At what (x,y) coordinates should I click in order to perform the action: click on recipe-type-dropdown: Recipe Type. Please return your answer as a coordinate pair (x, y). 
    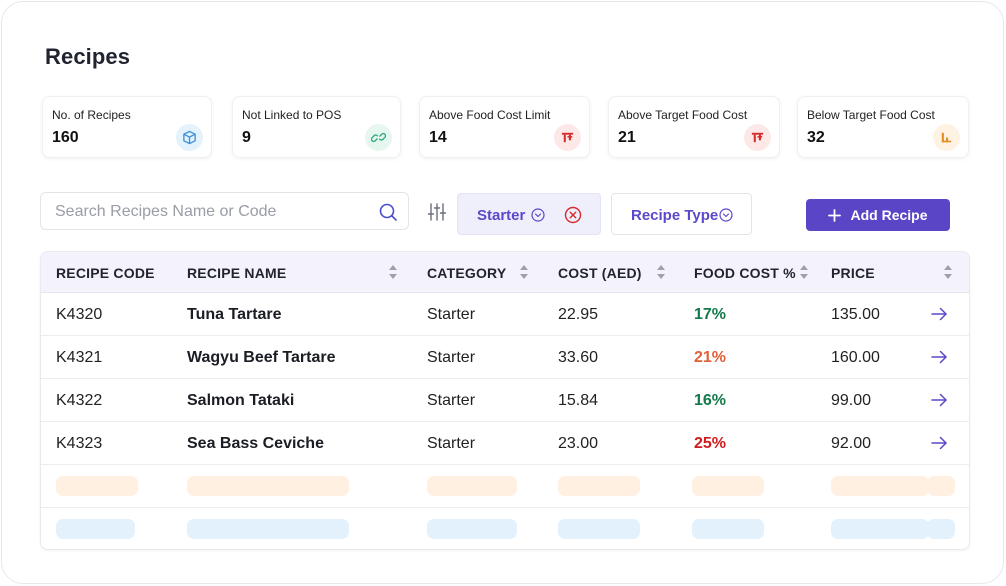
    Looking at the image, I should click on (681, 214).